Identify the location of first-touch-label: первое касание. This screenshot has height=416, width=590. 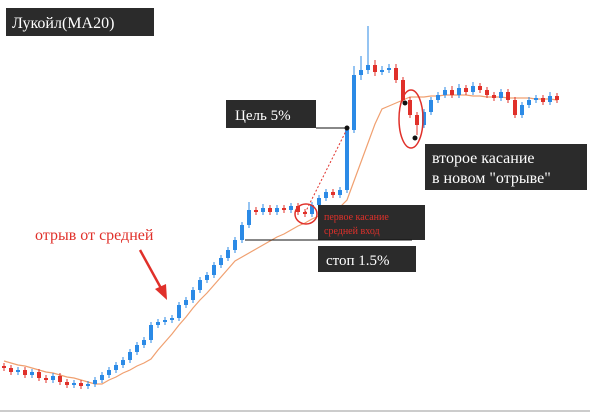
(356, 217).